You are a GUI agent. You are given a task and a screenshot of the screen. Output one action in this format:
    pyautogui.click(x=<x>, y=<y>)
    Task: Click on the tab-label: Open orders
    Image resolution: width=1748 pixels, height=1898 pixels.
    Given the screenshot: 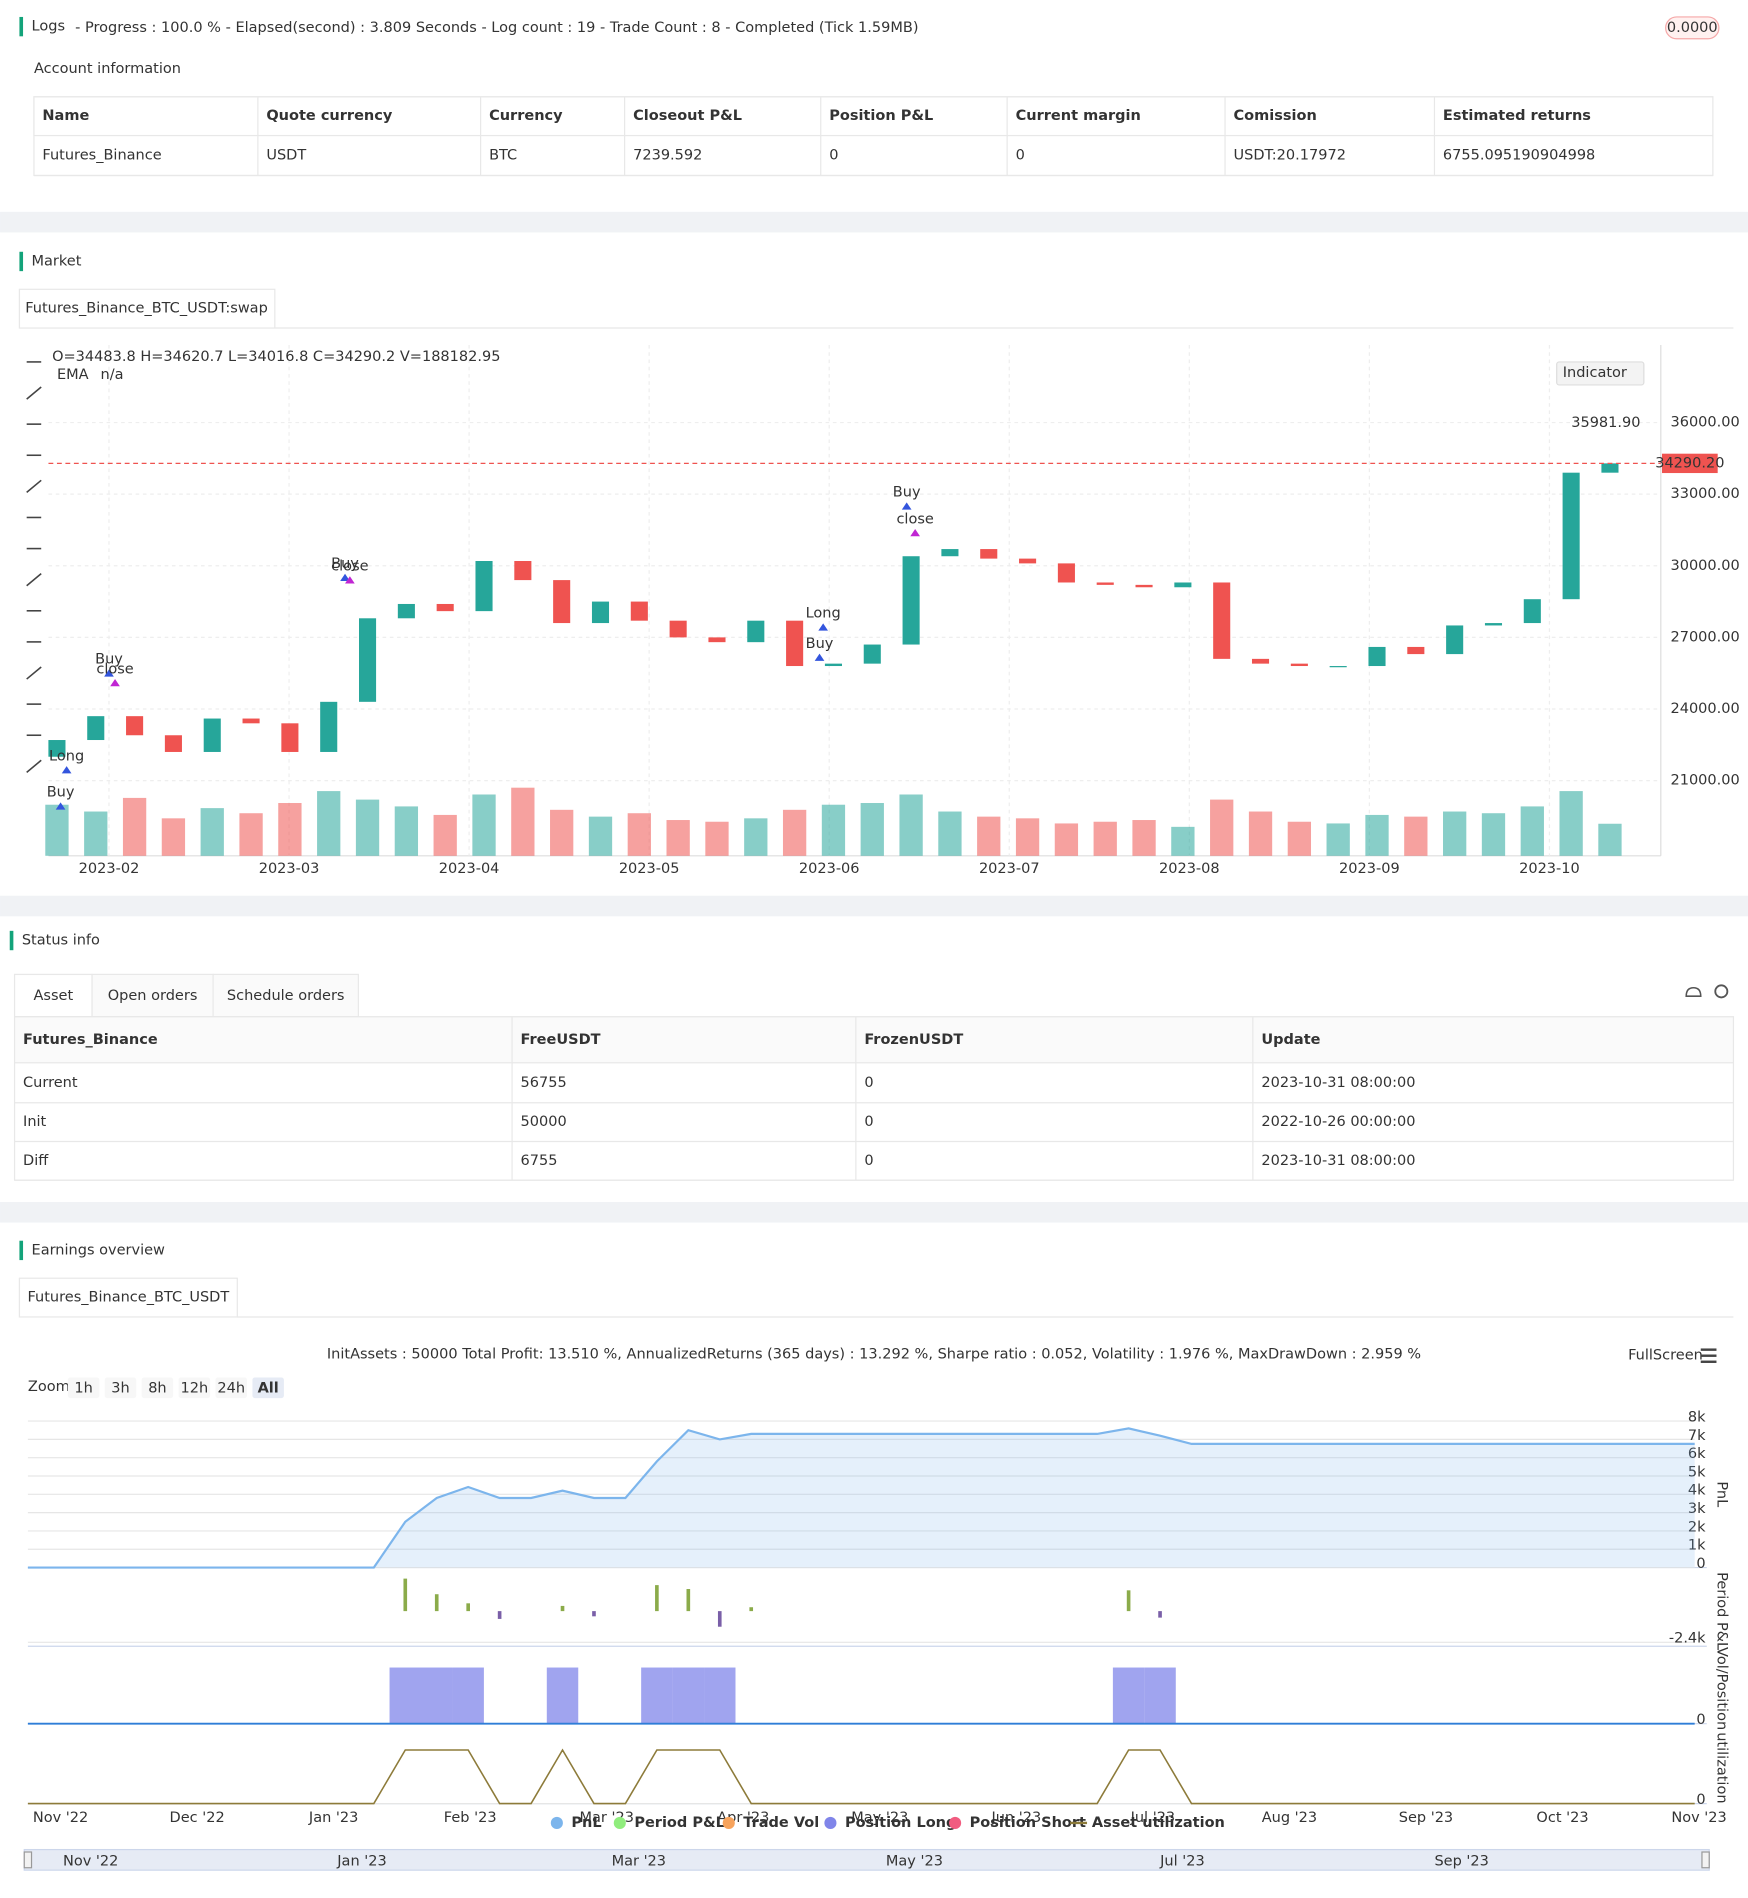 What is the action you would take?
    pyautogui.click(x=153, y=996)
    